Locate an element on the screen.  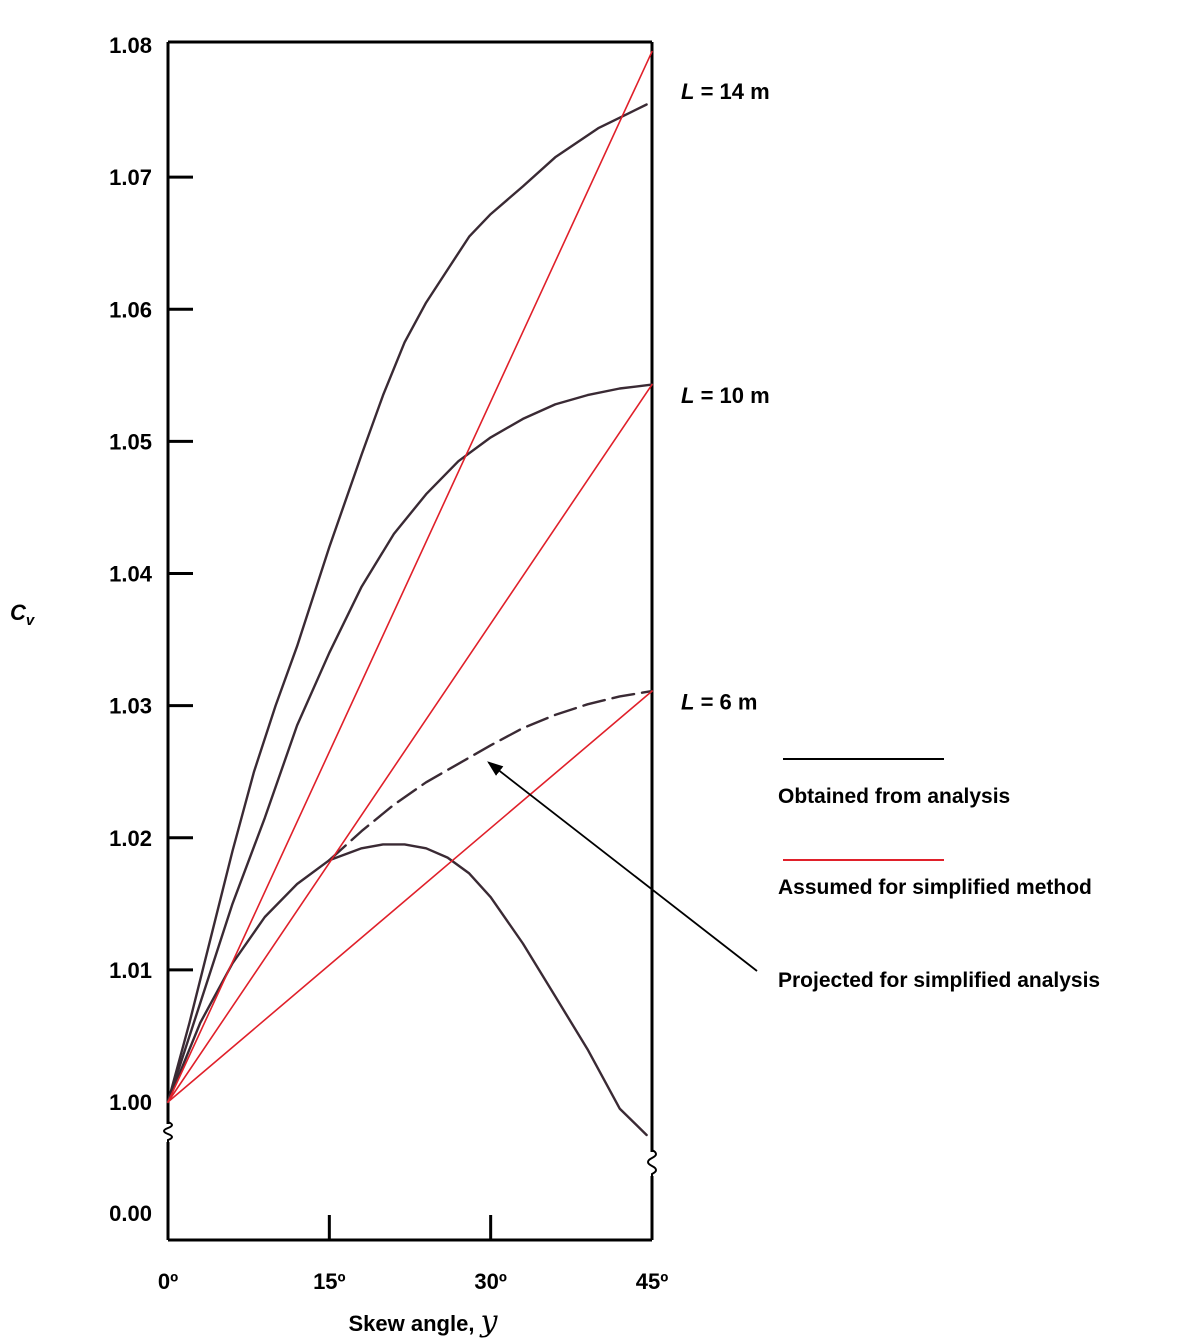
x-tick-label: 45º is located at coordinates (652, 1281).